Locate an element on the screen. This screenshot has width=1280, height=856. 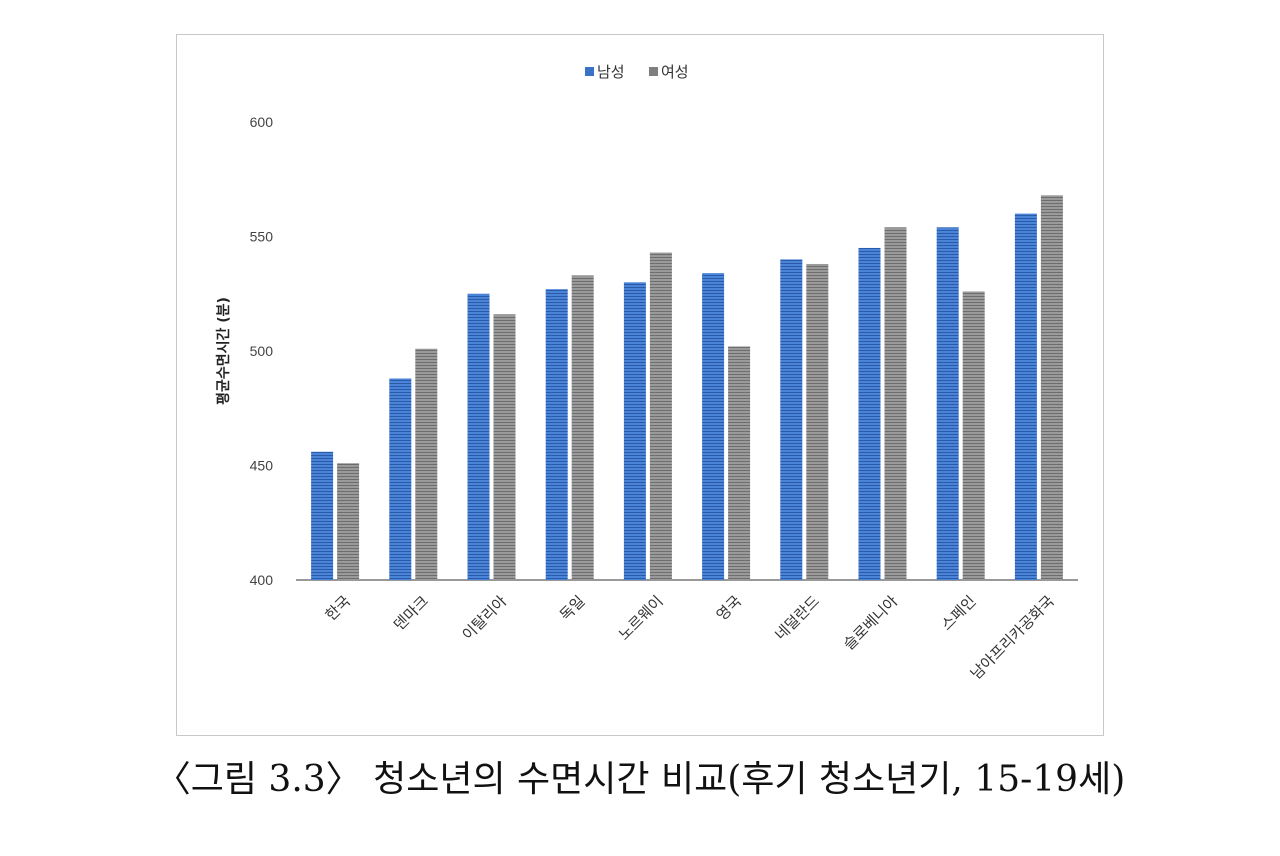
chart-legend: 남성 여성 is located at coordinates (637, 72).